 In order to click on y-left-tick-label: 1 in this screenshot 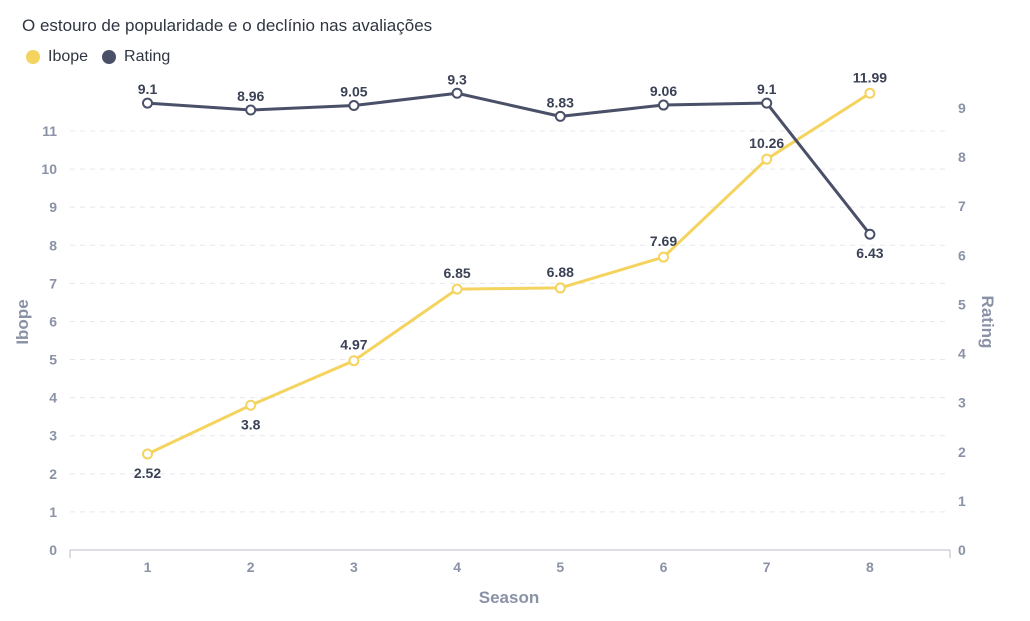, I will do `click(53, 512)`.